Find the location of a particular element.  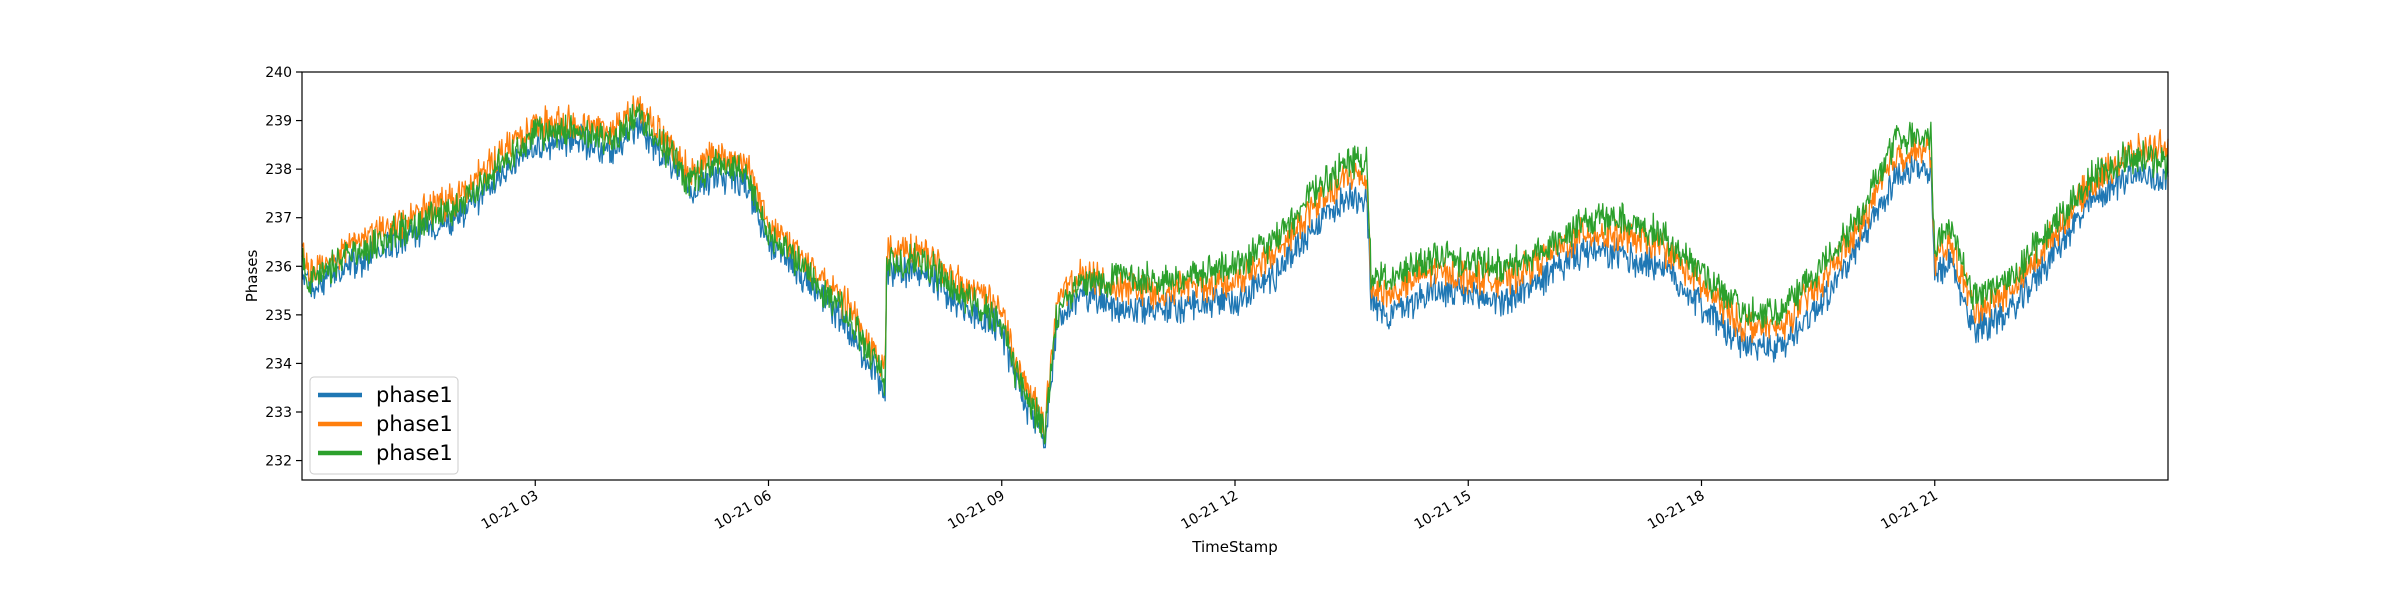

legend-label-2: phase1 is located at coordinates (414, 424).